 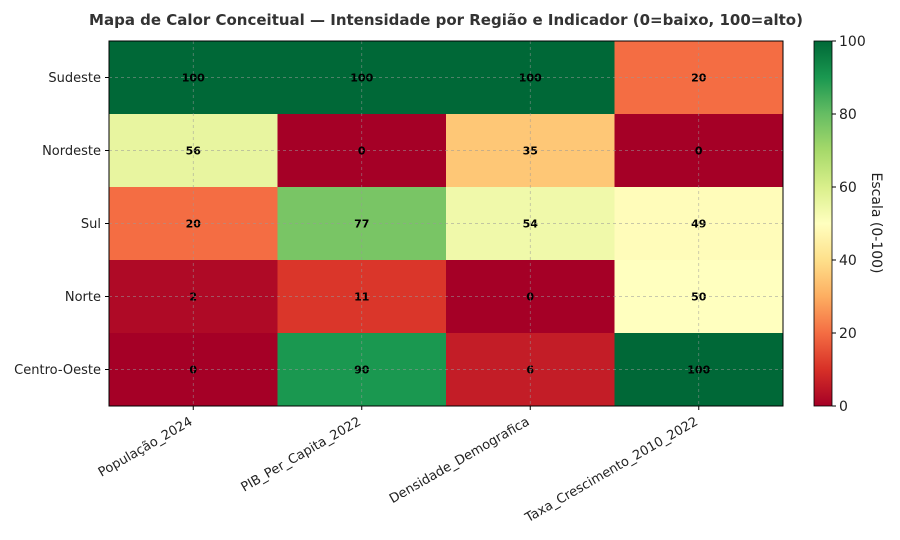 I want to click on y-tick-label: Sudeste, so click(x=74, y=78).